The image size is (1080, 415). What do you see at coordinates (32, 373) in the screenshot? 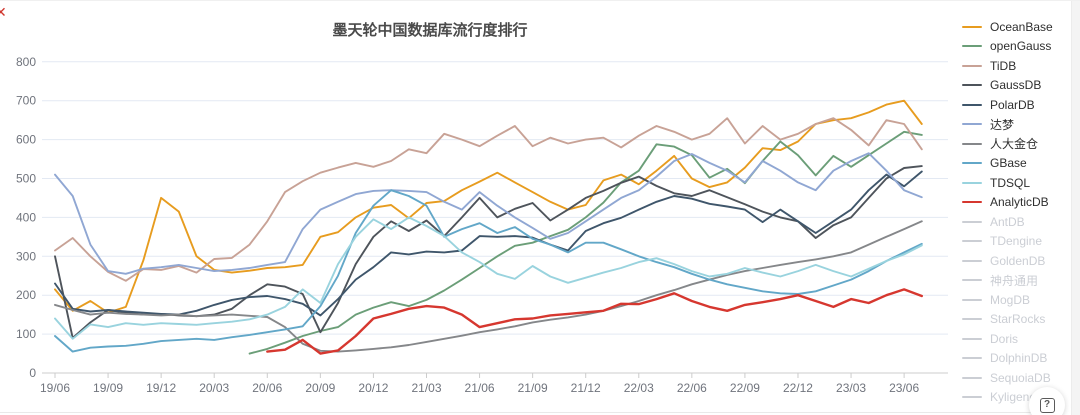
I see `y-axis-label: 0` at bounding box center [32, 373].